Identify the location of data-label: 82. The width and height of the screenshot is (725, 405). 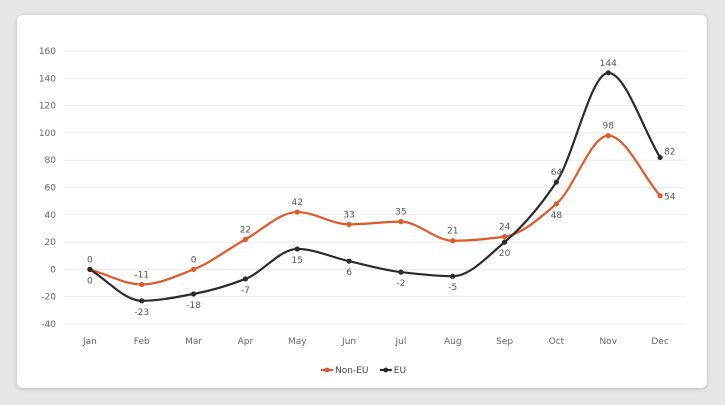
(669, 152).